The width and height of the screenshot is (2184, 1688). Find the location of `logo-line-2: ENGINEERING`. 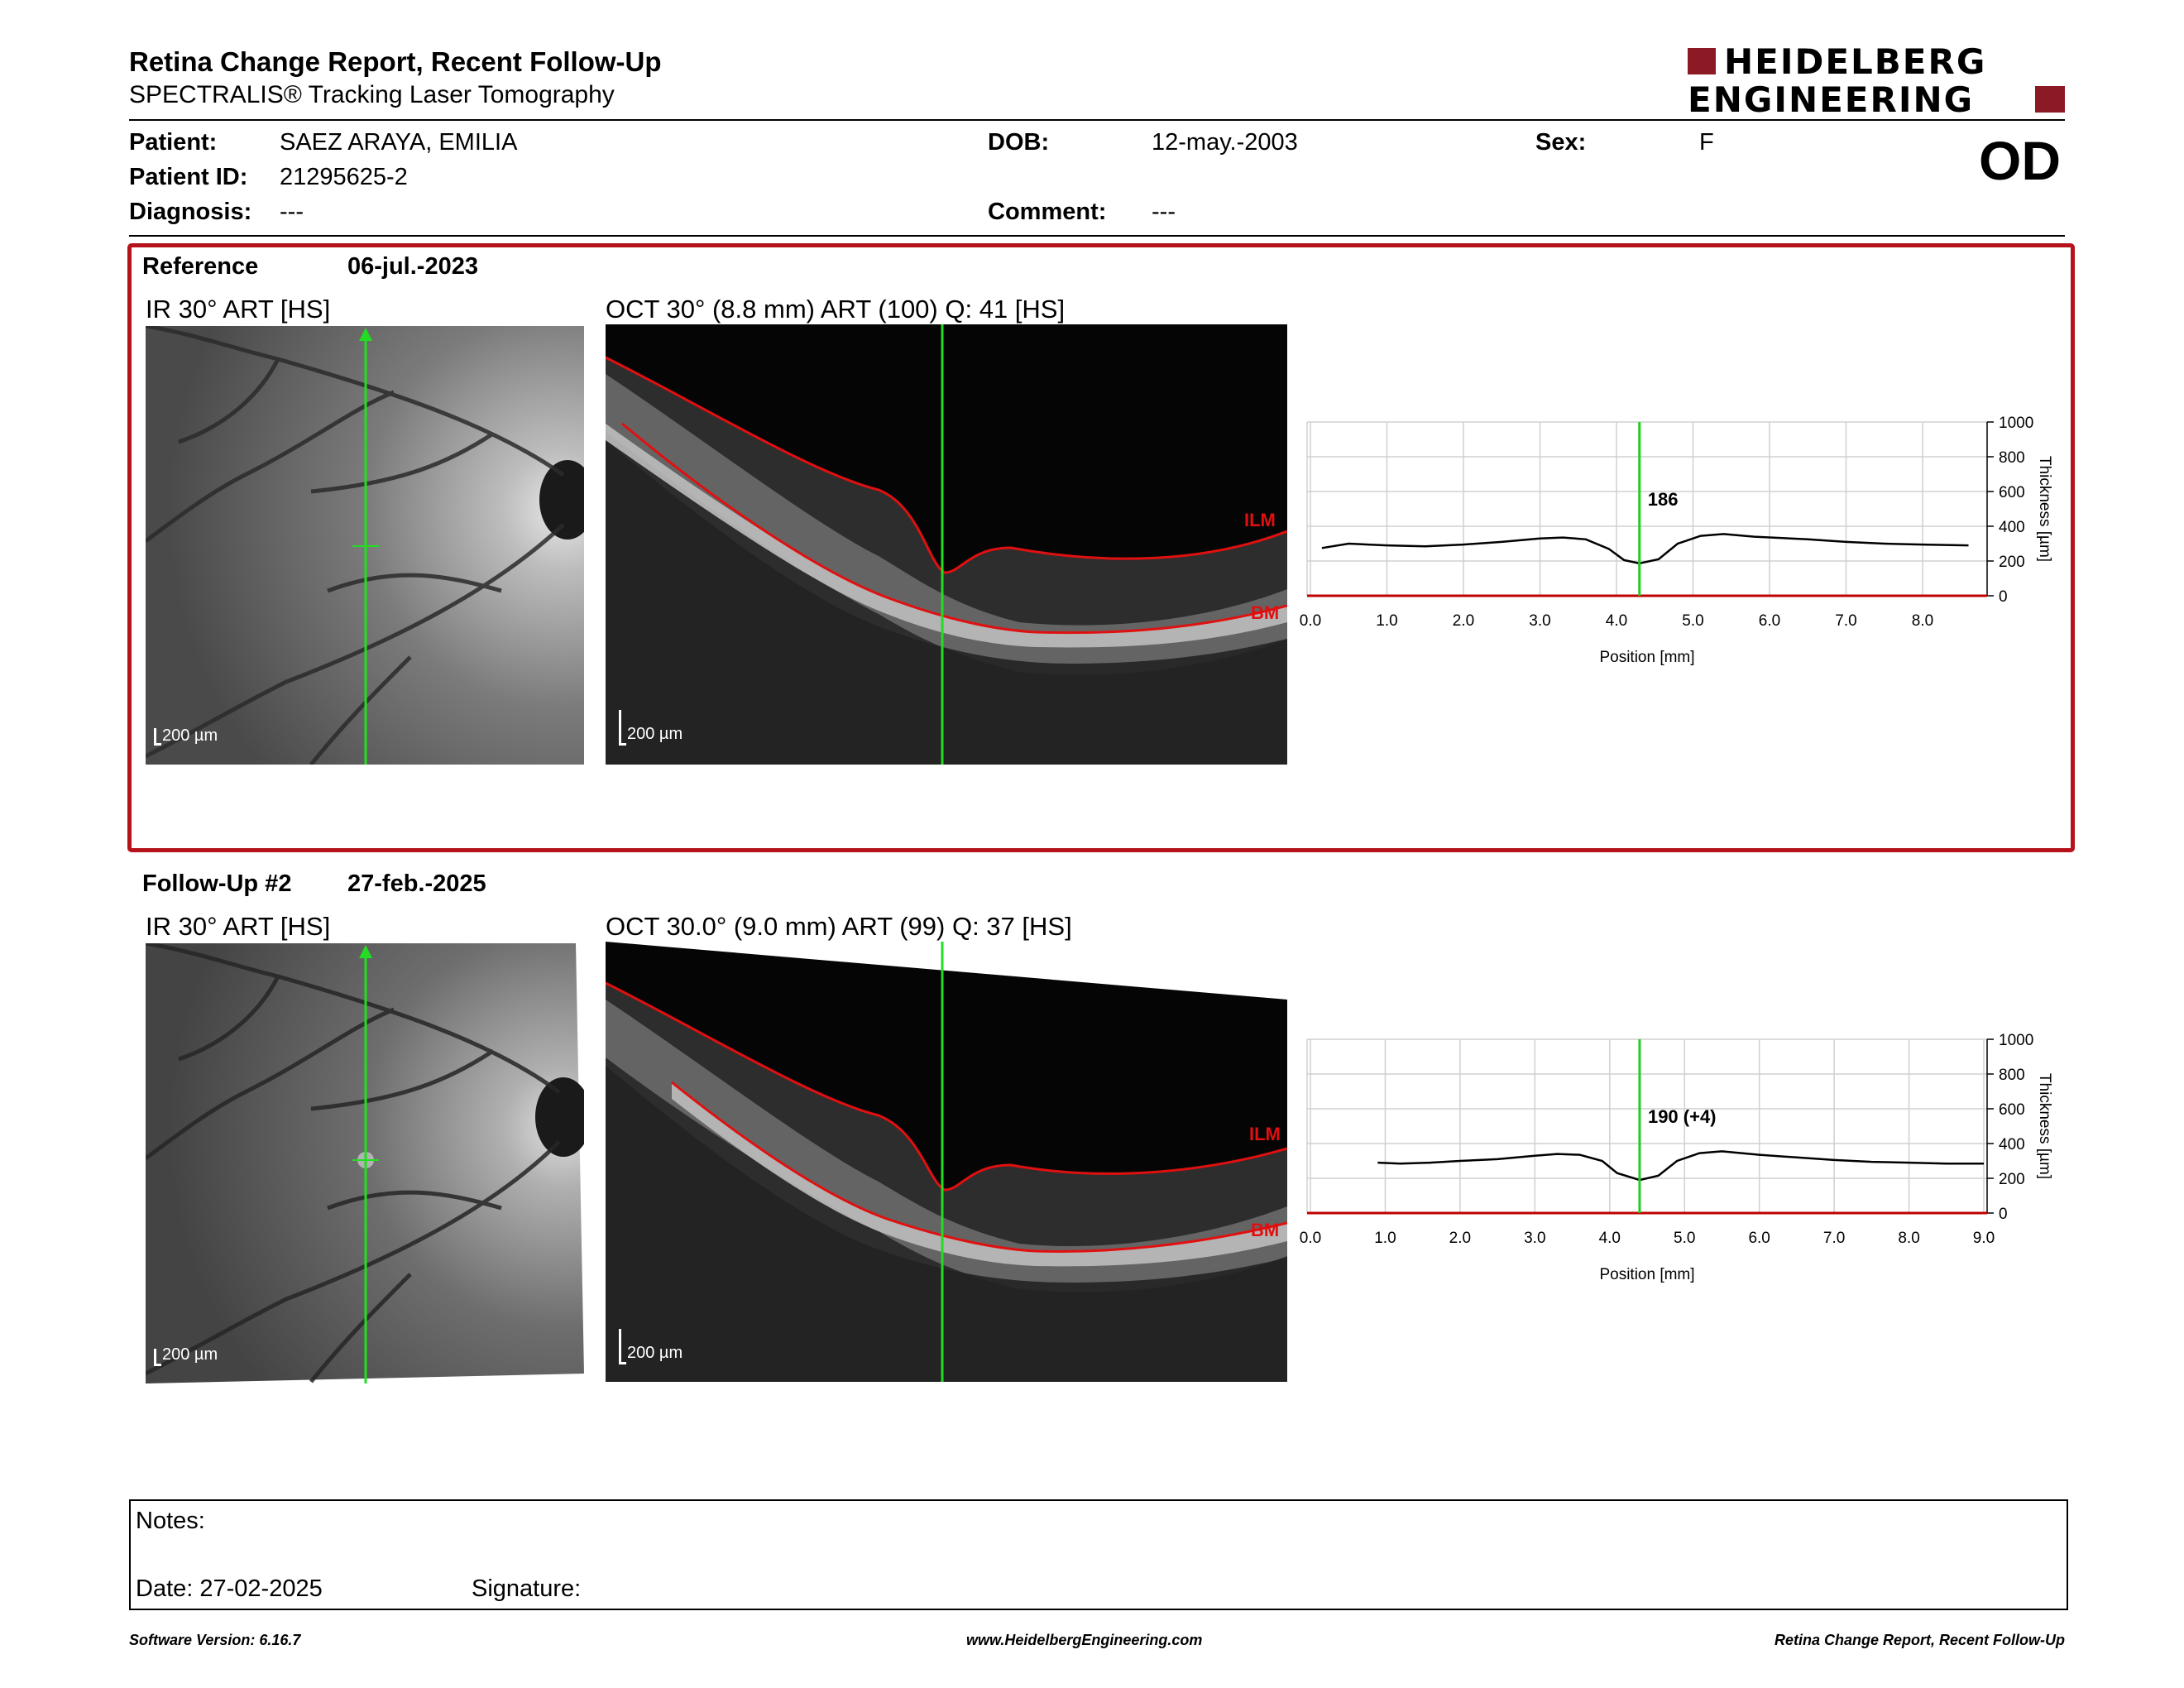

logo-line-2: ENGINEERING is located at coordinates (1831, 99).